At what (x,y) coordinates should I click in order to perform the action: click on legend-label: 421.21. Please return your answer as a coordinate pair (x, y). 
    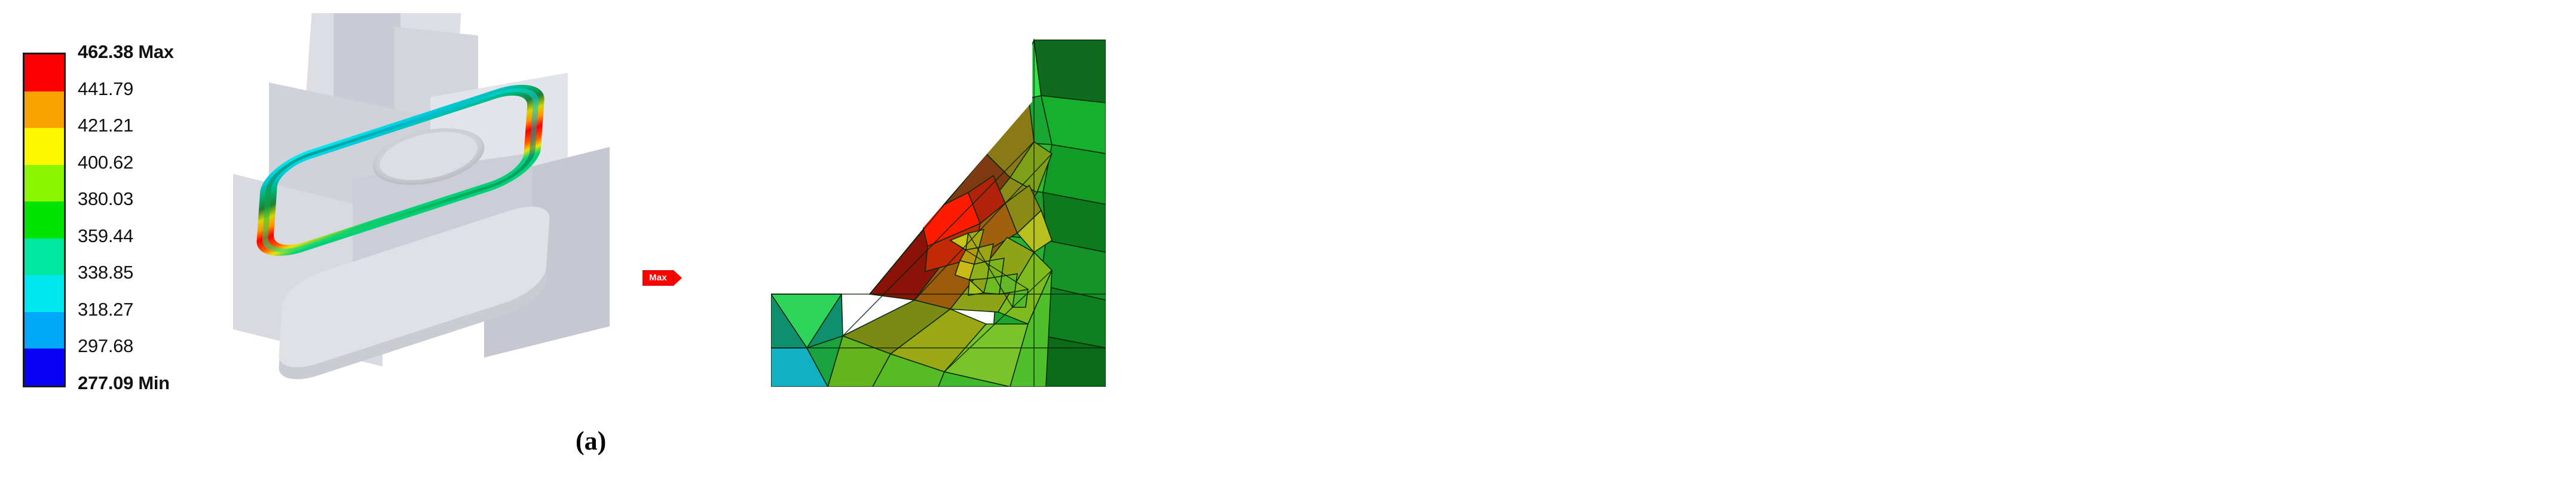
    Looking at the image, I should click on (106, 126).